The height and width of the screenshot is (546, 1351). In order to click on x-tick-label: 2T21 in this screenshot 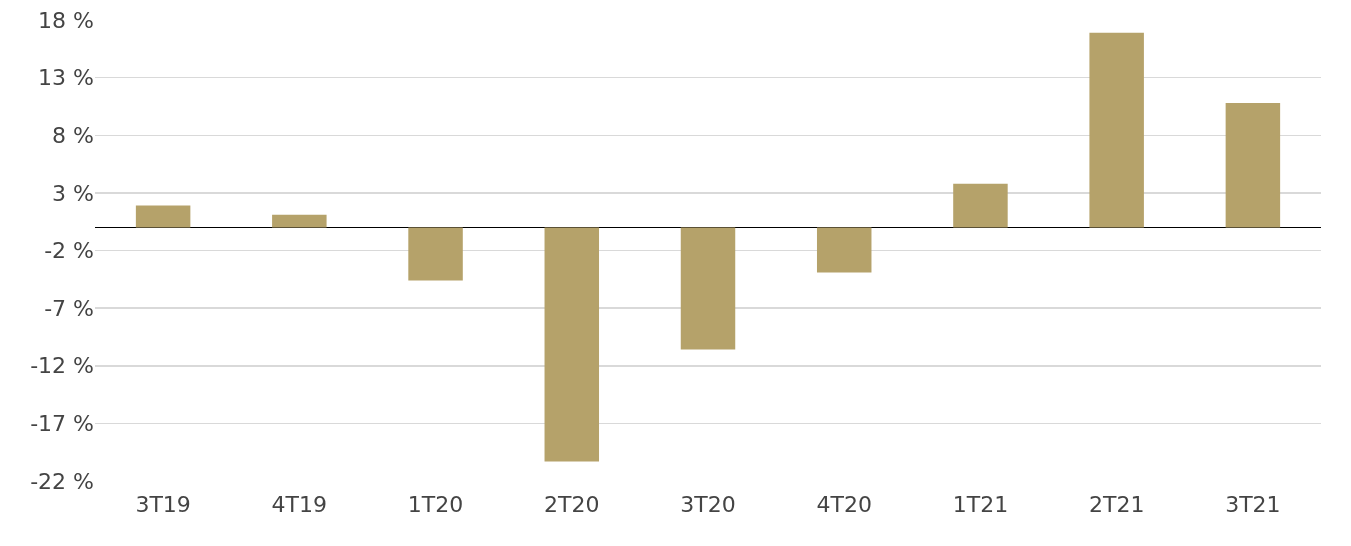, I will do `click(1116, 504)`.